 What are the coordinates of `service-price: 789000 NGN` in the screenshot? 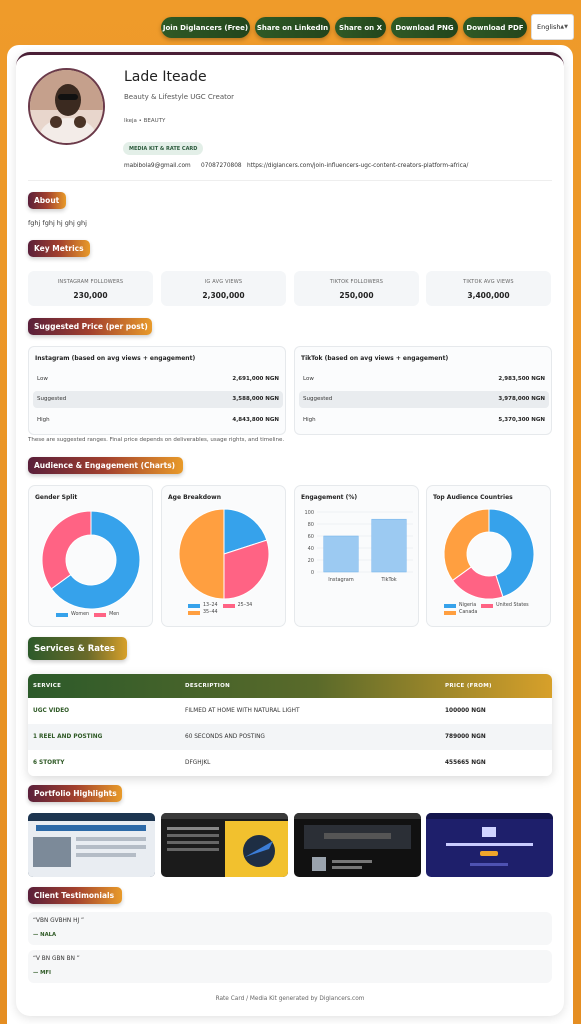 It's located at (465, 737).